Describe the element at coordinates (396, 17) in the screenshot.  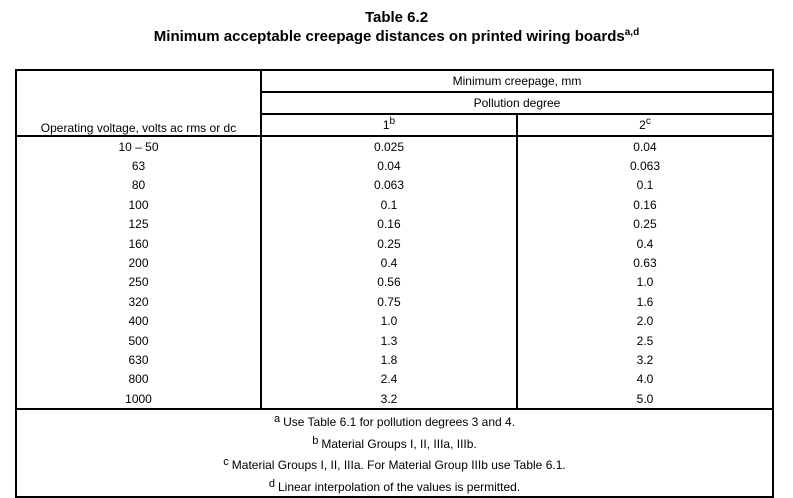
I see `table-number: Table 6.2` at that location.